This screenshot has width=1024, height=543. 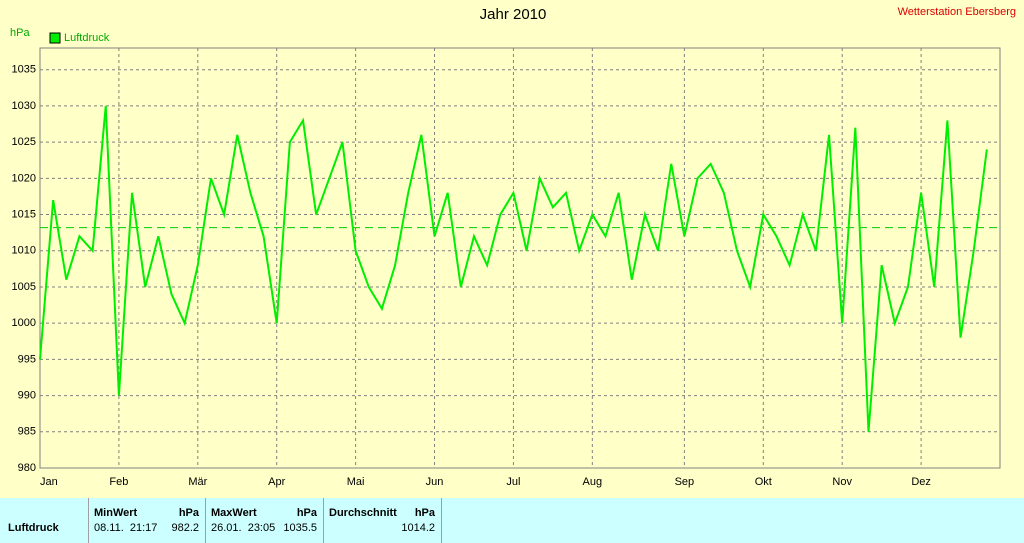 What do you see at coordinates (49, 482) in the screenshot?
I see `x-tick-label: Jan` at bounding box center [49, 482].